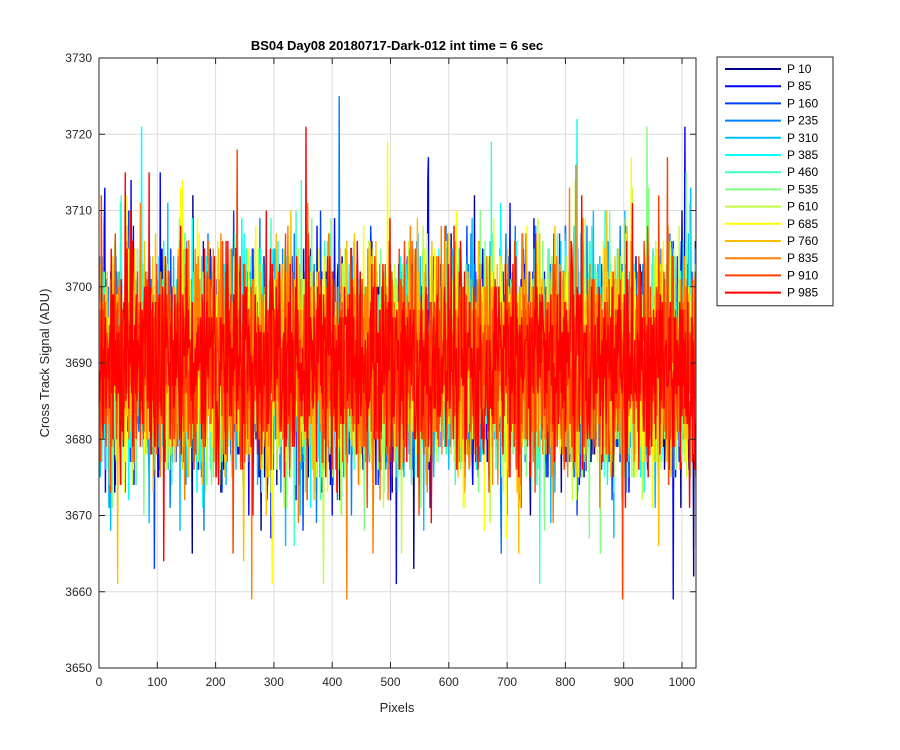 The width and height of the screenshot is (900, 750). Describe the element at coordinates (802, 241) in the screenshot. I see `legend-label: P 760` at that location.